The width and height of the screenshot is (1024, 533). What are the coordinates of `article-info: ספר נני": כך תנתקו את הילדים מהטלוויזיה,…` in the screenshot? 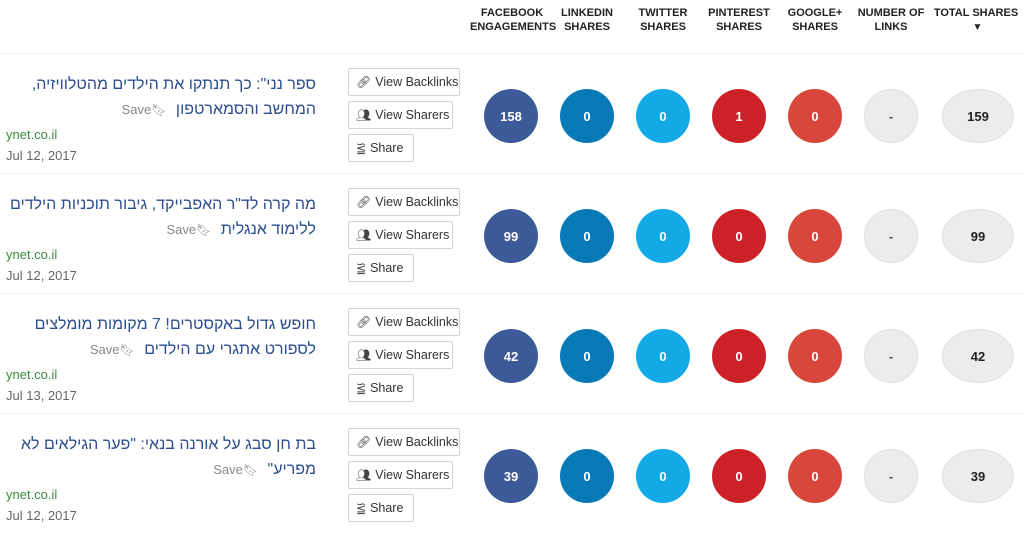 It's located at (161, 119).